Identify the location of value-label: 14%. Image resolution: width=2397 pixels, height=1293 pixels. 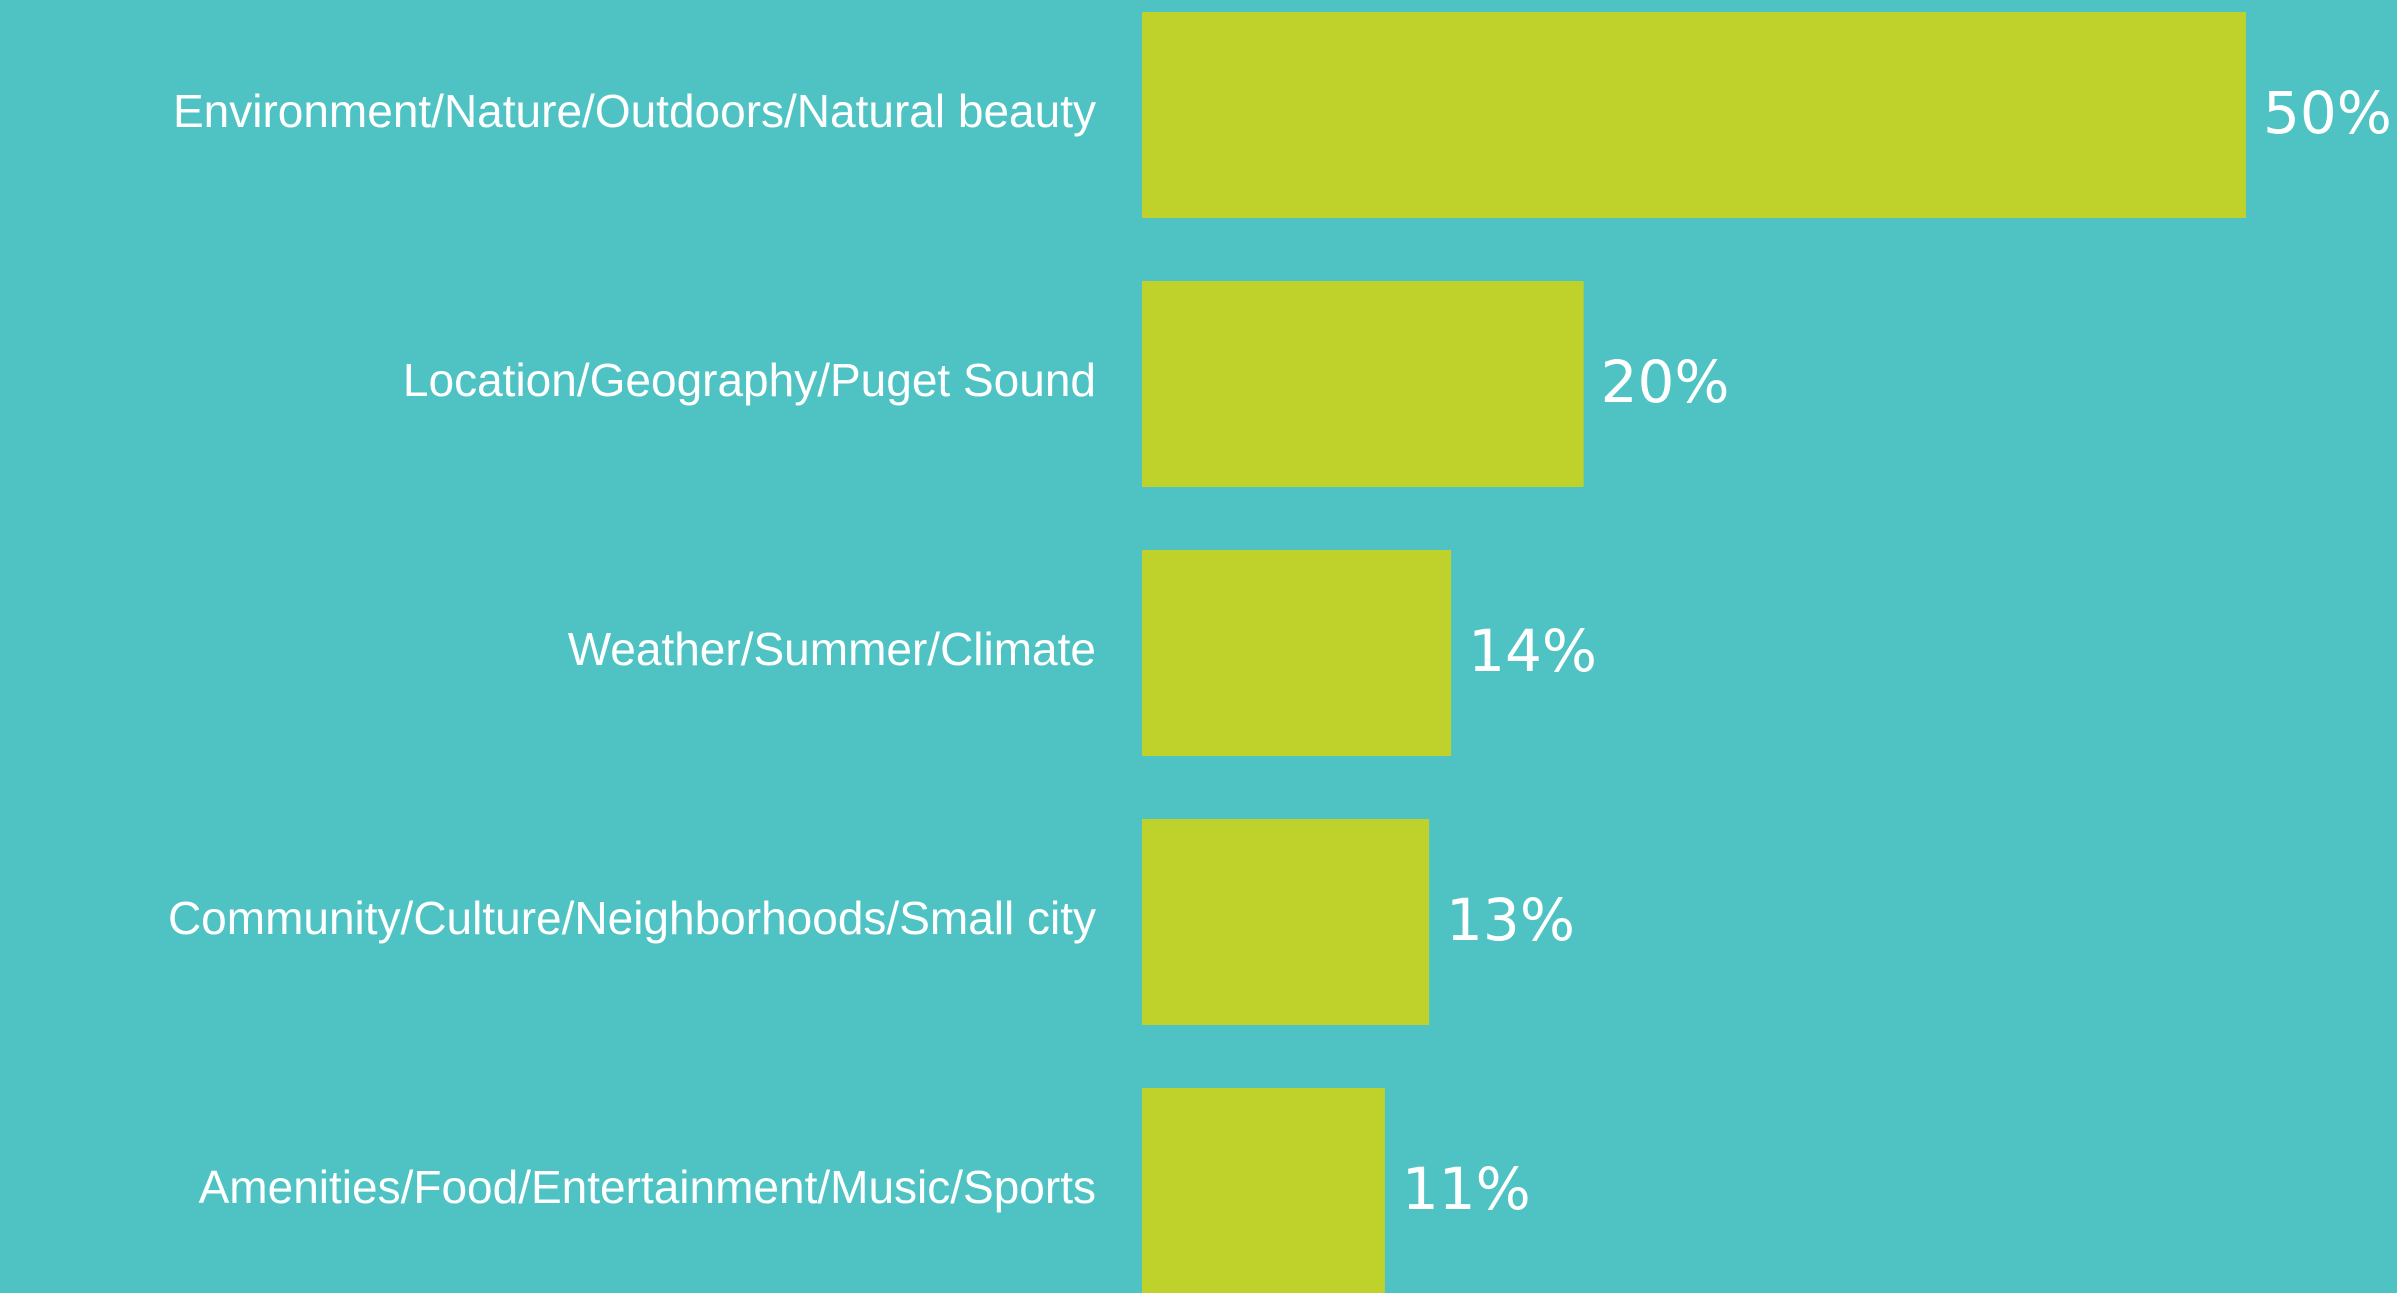
(1532, 651).